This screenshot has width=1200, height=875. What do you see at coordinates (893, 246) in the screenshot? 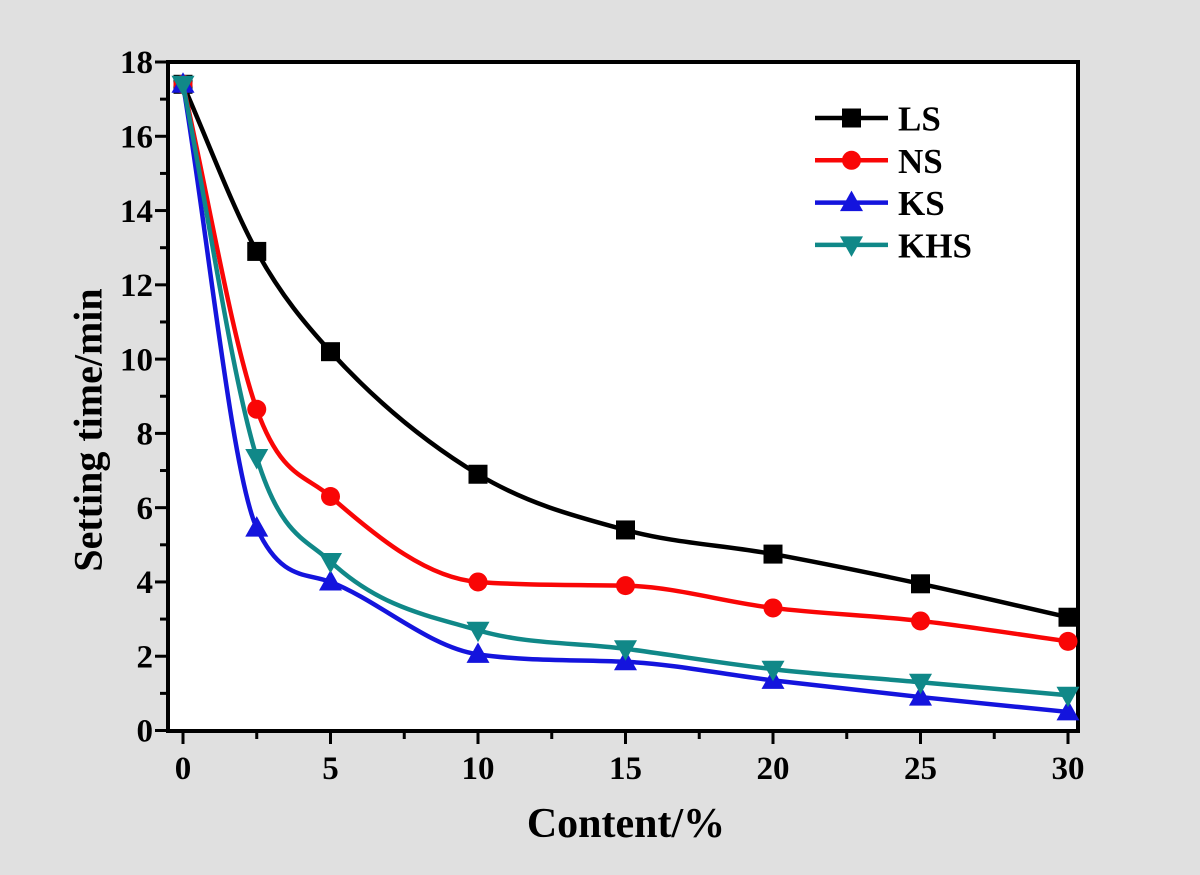
I see `legend-item-KHS: KHS` at bounding box center [893, 246].